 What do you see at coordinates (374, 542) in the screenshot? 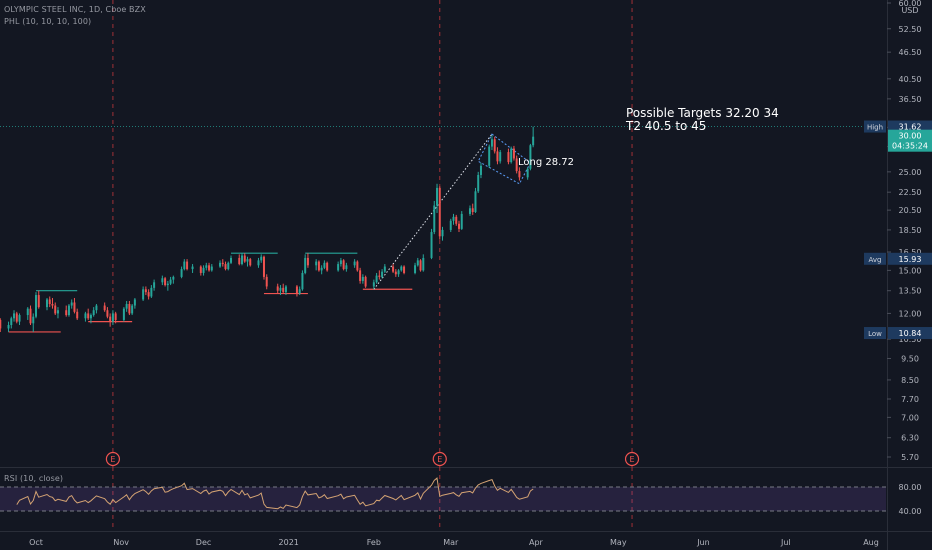
I see `time-axis-label: Feb` at bounding box center [374, 542].